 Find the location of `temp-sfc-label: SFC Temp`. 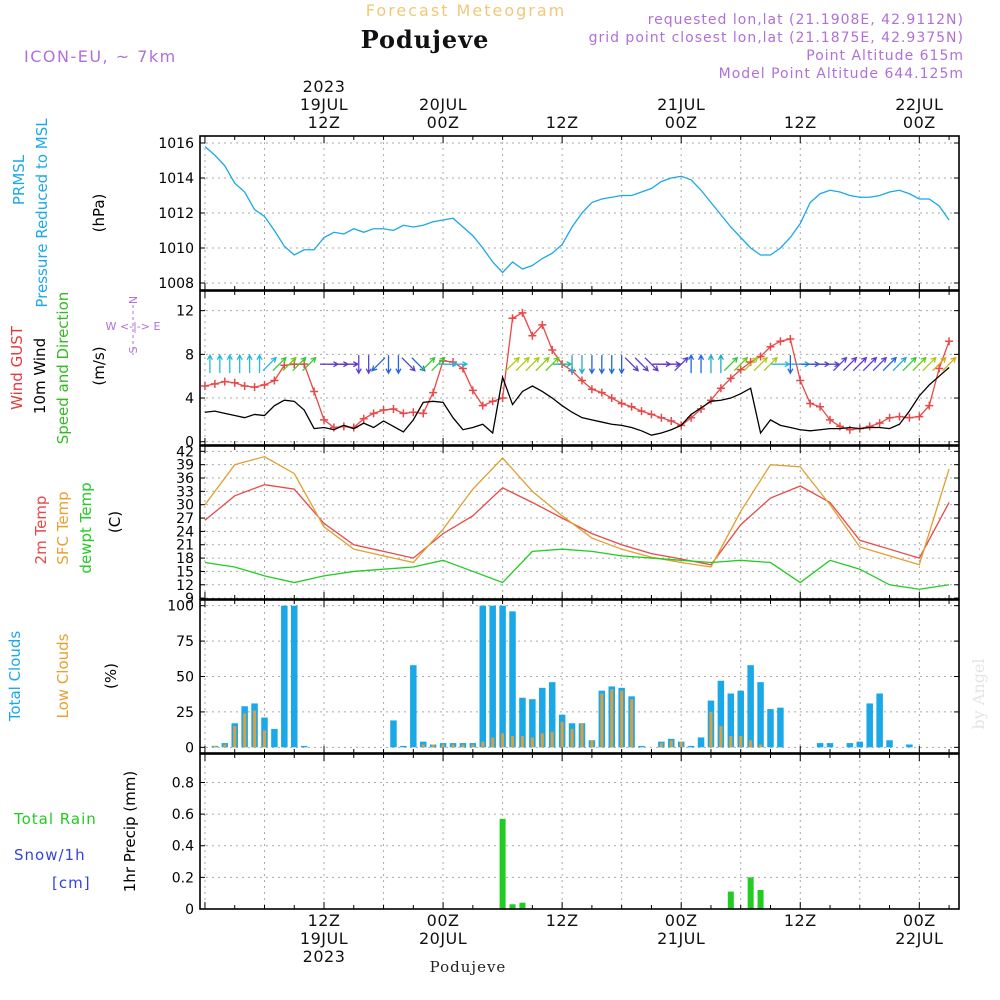

temp-sfc-label: SFC Temp is located at coordinates (63, 527).